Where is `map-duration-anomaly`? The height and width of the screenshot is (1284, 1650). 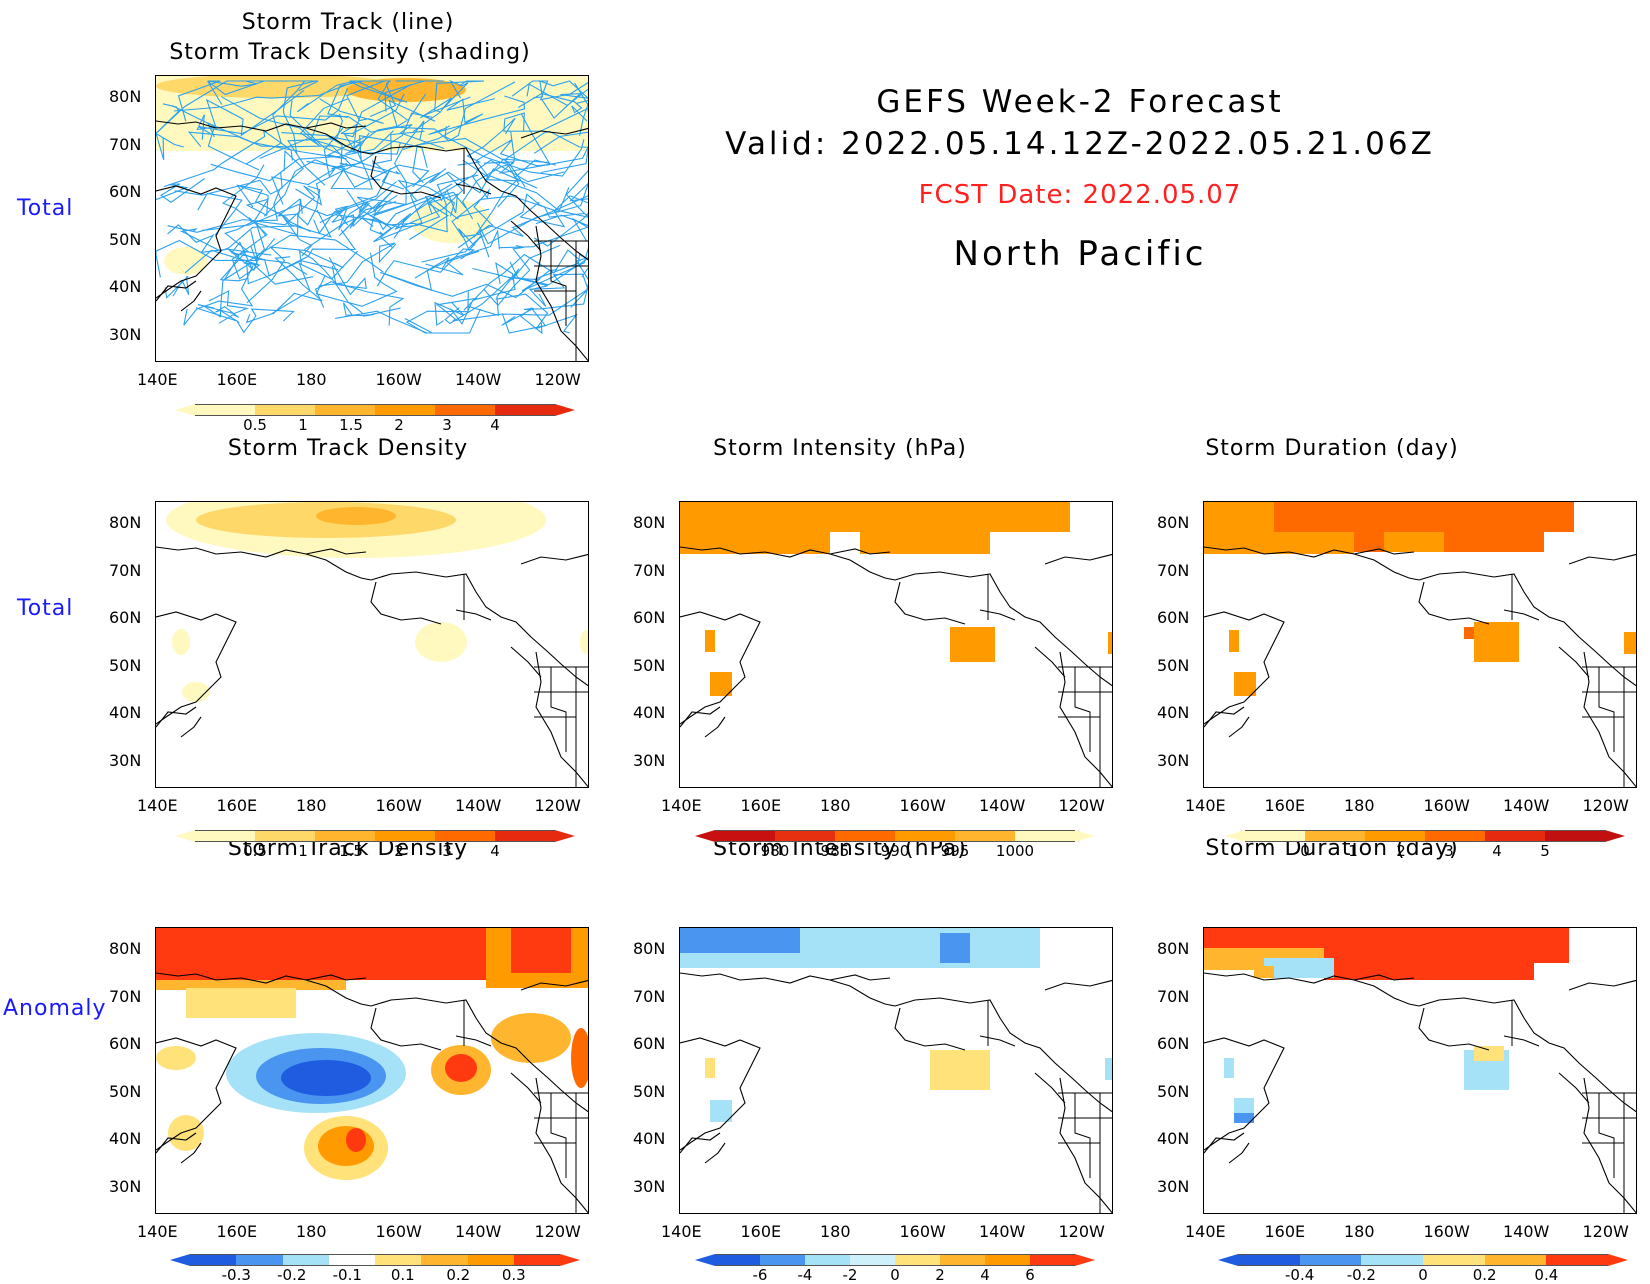 map-duration-anomaly is located at coordinates (1420, 1070).